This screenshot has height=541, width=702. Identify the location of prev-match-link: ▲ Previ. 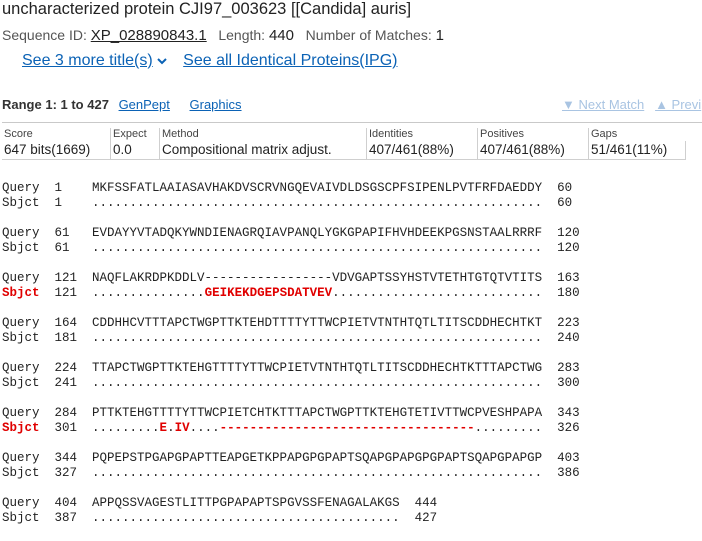
(678, 104).